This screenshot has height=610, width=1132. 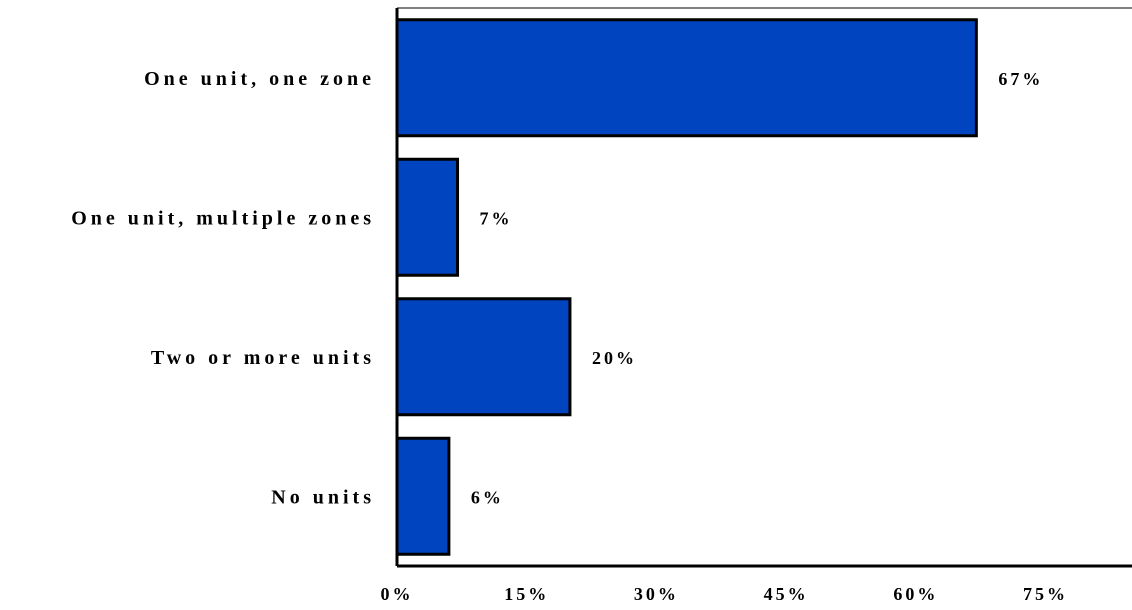 What do you see at coordinates (526, 594) in the screenshot?
I see `x-tick-label: 15%` at bounding box center [526, 594].